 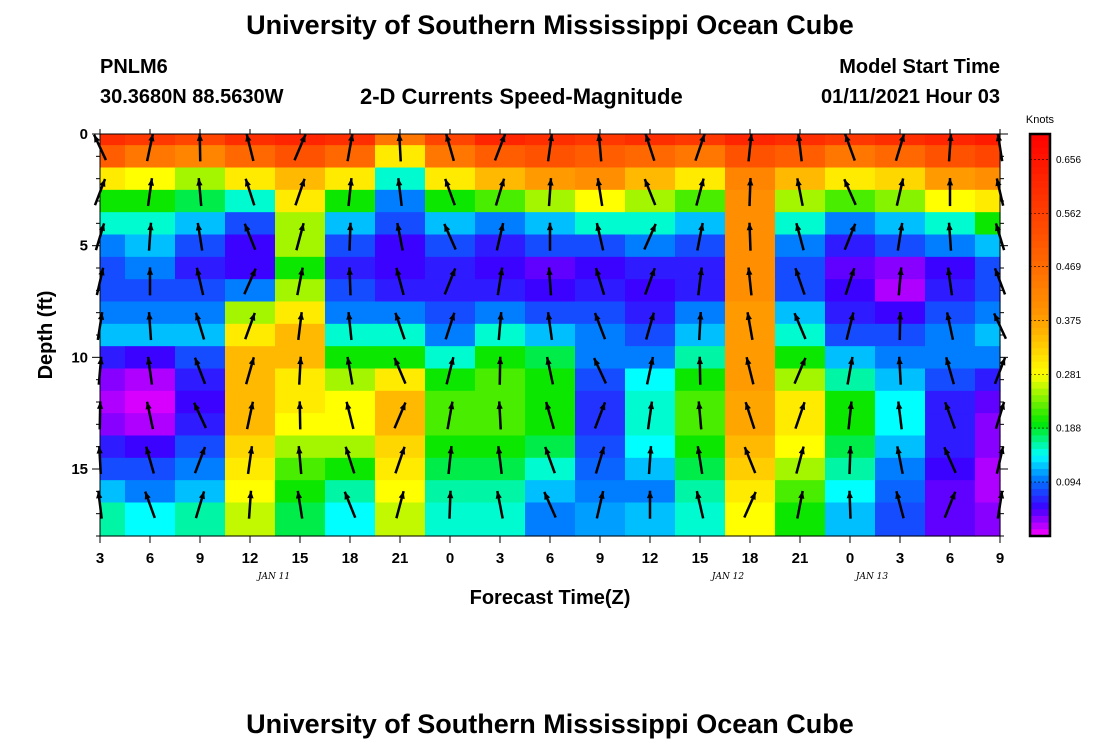 What do you see at coordinates (192, 97) in the screenshot?
I see `station-coordinates: 30.3680N 88.5630W` at bounding box center [192, 97].